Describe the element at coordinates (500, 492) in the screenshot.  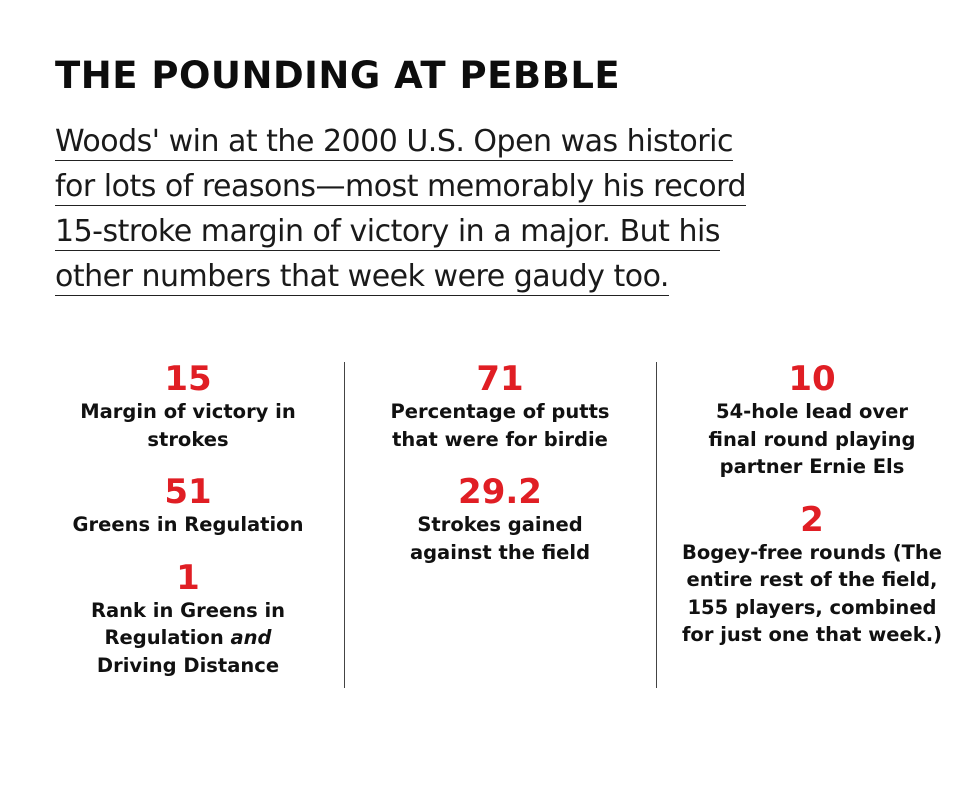
I see `stat-value: 29.2` at that location.